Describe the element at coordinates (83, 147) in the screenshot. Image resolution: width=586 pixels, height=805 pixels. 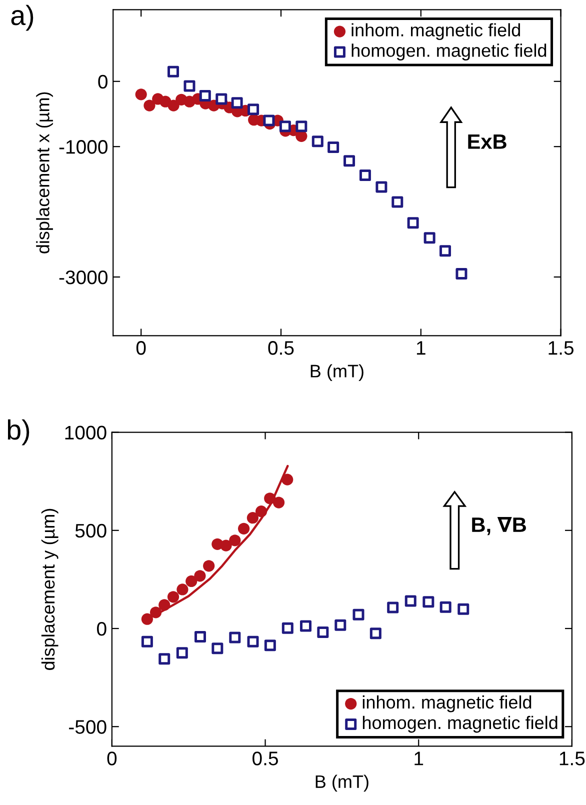
I see `y-tick-label: -1000` at that location.